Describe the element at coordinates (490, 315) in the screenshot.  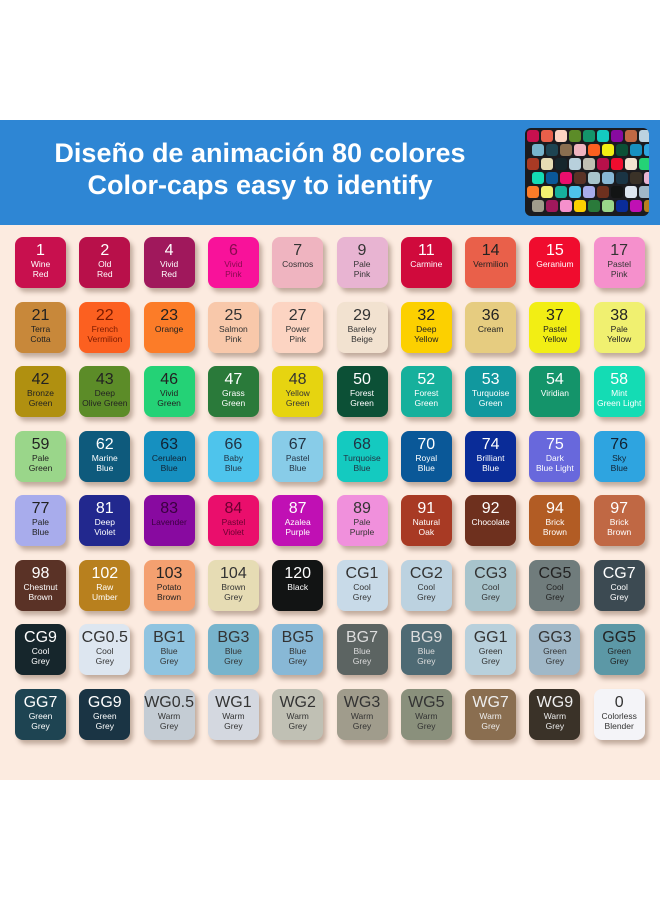
I see `swatch-code: 36` at that location.